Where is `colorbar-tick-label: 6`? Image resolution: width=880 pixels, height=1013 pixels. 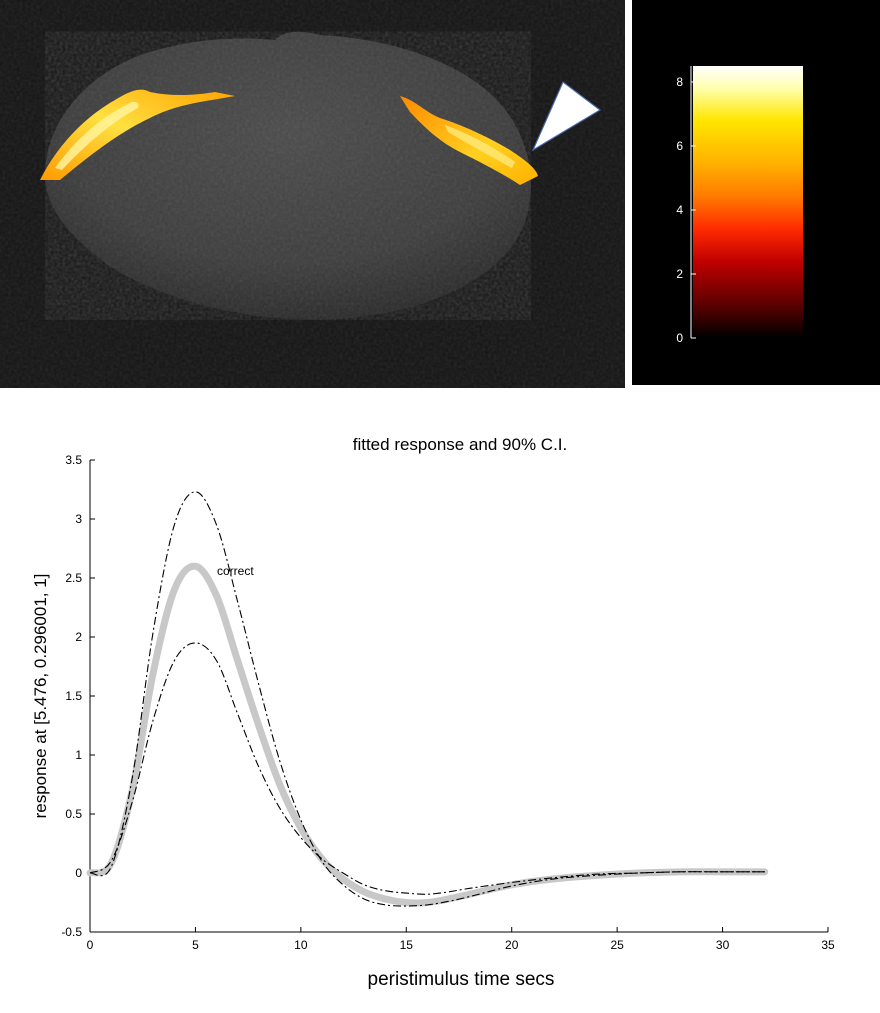 colorbar-tick-label: 6 is located at coordinates (679, 146).